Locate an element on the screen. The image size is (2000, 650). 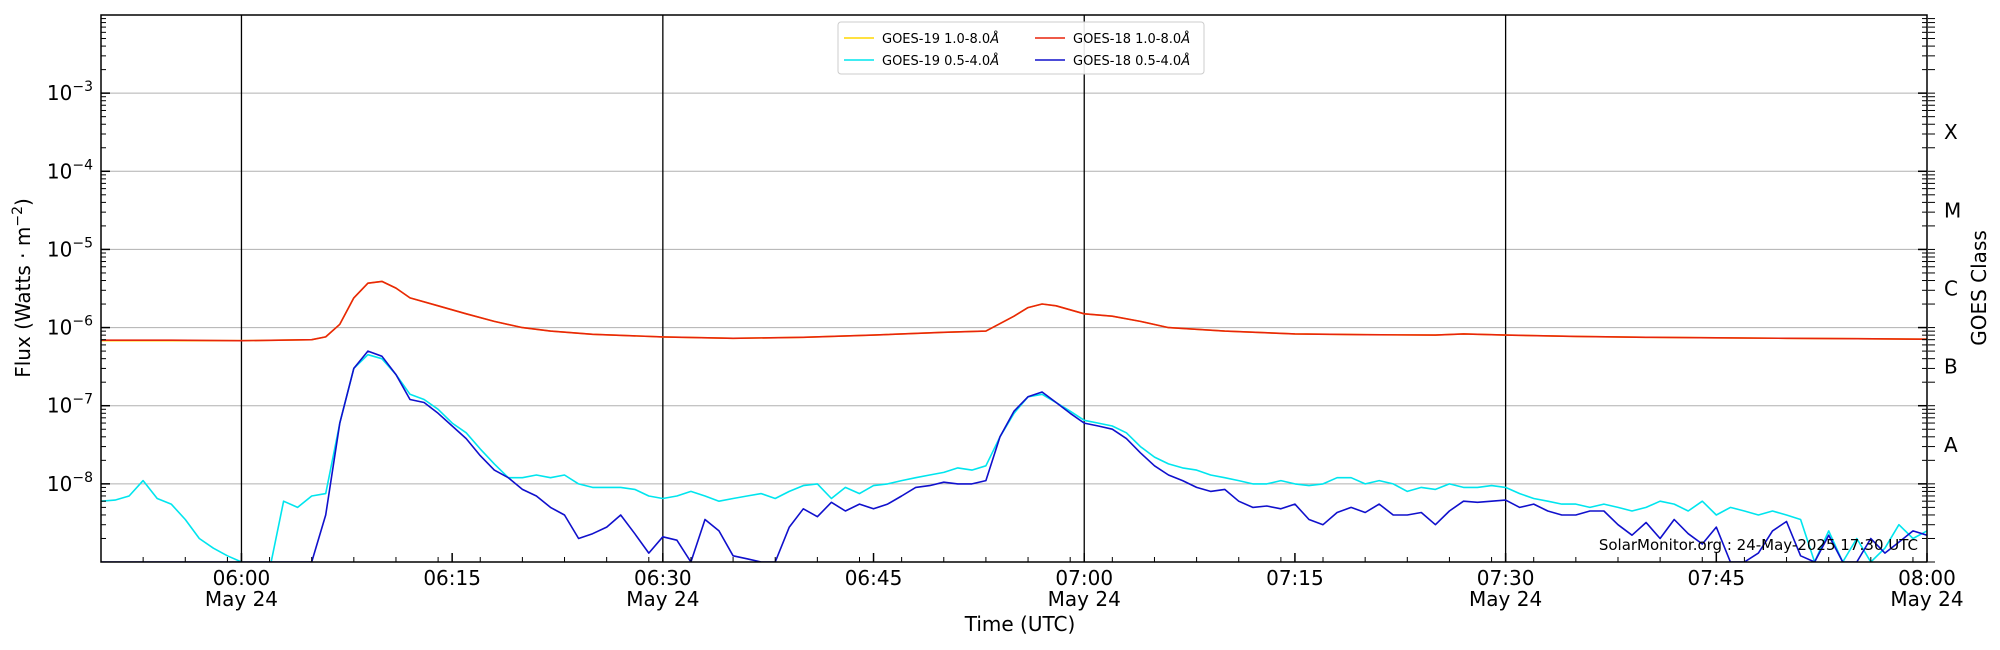
legend-label: GOES-18 0.5-4.0Å is located at coordinates (1131, 61).